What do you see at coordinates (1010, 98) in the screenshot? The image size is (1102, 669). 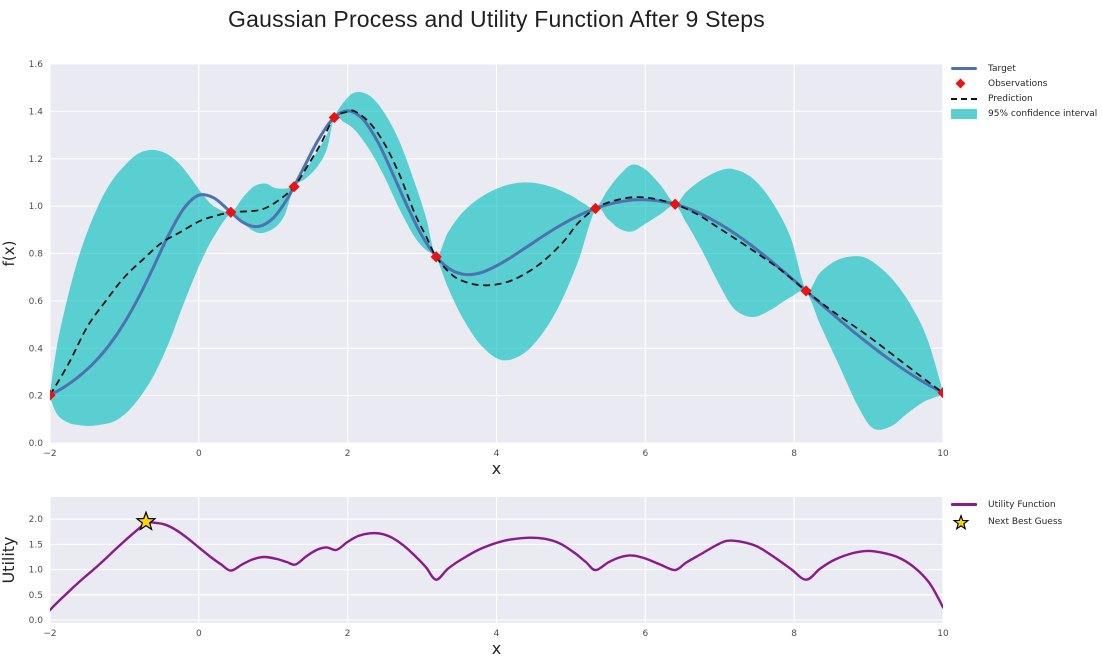 I see `legend-label-prediction: Prediction` at bounding box center [1010, 98].